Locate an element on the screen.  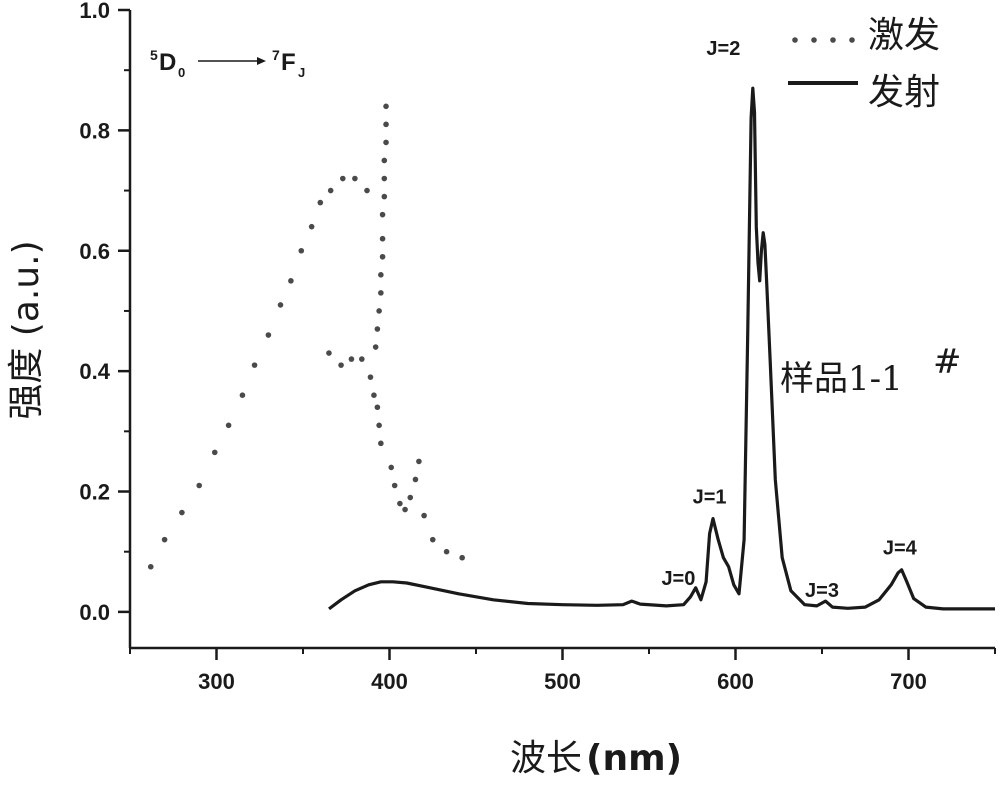
legend-label-excitation: 激发 is located at coordinates (904, 35).